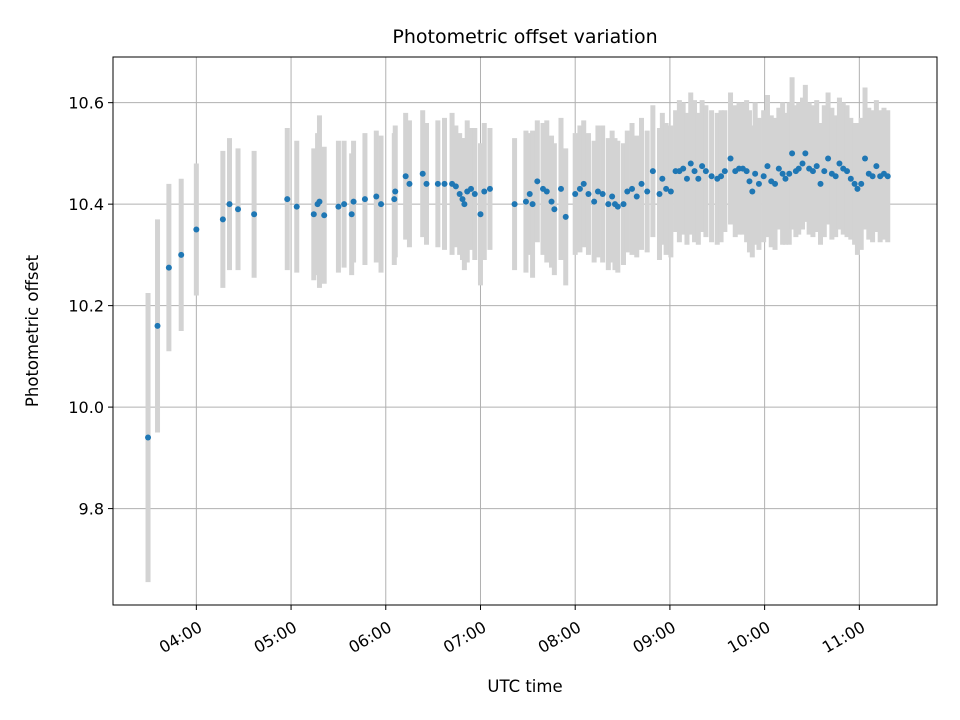  I want to click on y-tick-label: 9.8, so click(91, 509).